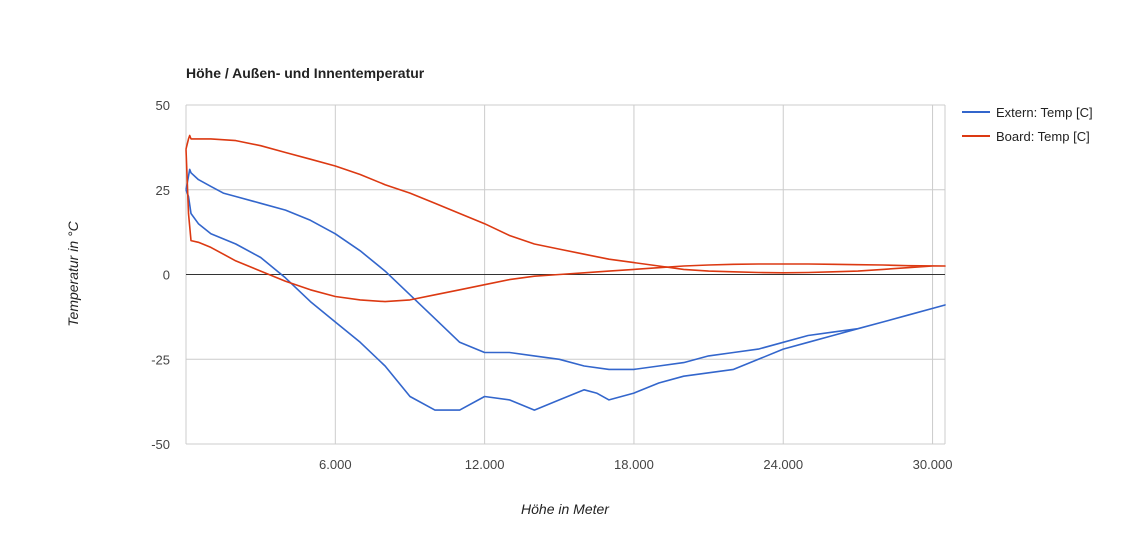 The width and height of the screenshot is (1130, 550). I want to click on y-tick-labels: 50 25 0 -25 -50, so click(160, 275).